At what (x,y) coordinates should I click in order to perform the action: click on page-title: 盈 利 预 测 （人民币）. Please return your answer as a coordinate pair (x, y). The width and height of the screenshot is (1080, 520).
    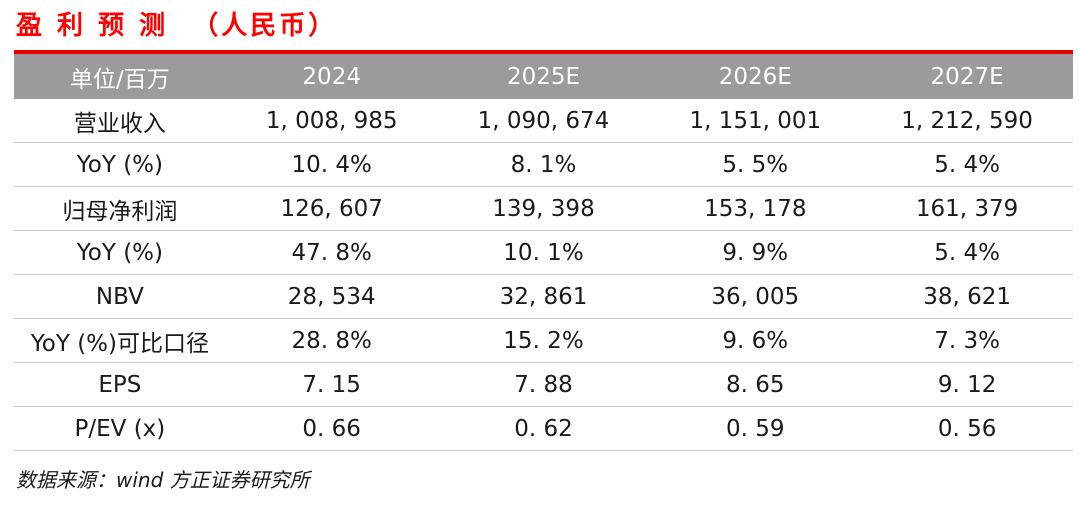
    Looking at the image, I should click on (177, 26).